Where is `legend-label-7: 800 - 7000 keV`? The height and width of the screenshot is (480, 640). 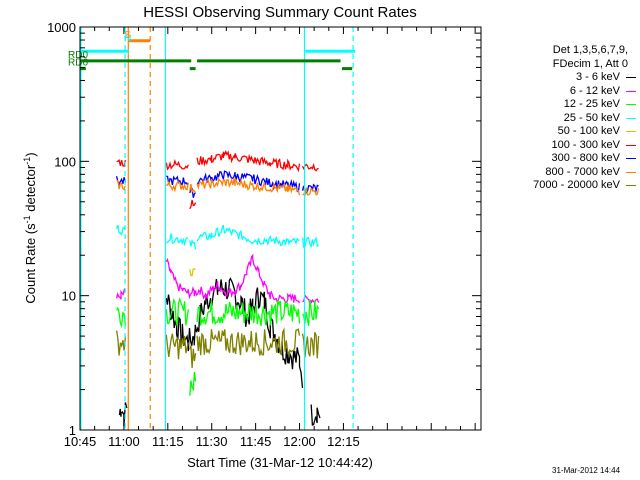
legend-label-7: 800 - 7000 keV is located at coordinates (582, 171).